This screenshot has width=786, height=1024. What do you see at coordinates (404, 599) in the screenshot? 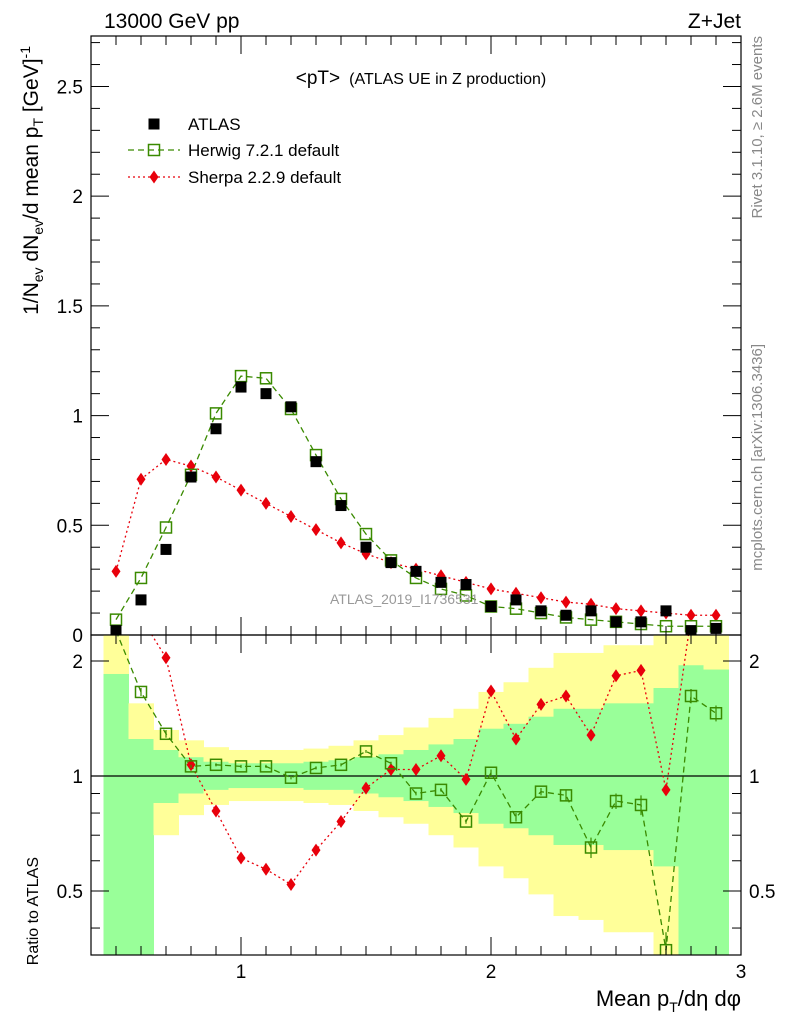
I see `watermark: ATLAS_2019_I1736531` at bounding box center [404, 599].